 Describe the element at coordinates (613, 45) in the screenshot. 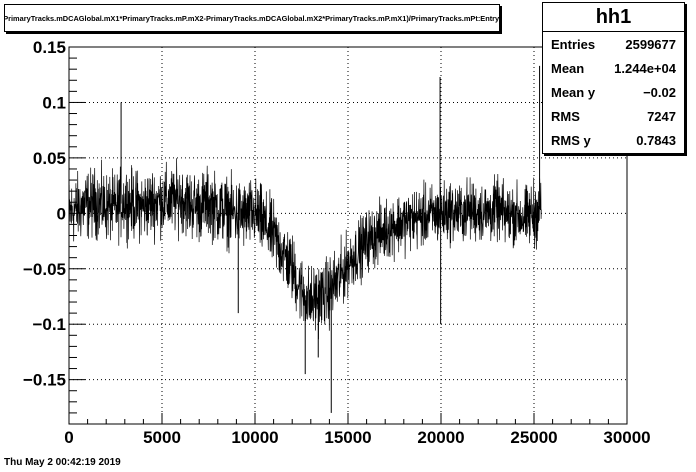

I see `stats-row-entries: Entries 2599677` at that location.